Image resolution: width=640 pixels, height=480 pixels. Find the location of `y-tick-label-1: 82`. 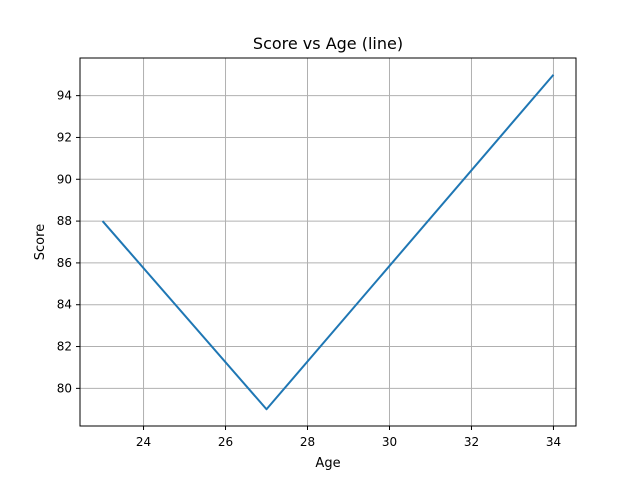

y-tick-label-1: 82 is located at coordinates (64, 347).